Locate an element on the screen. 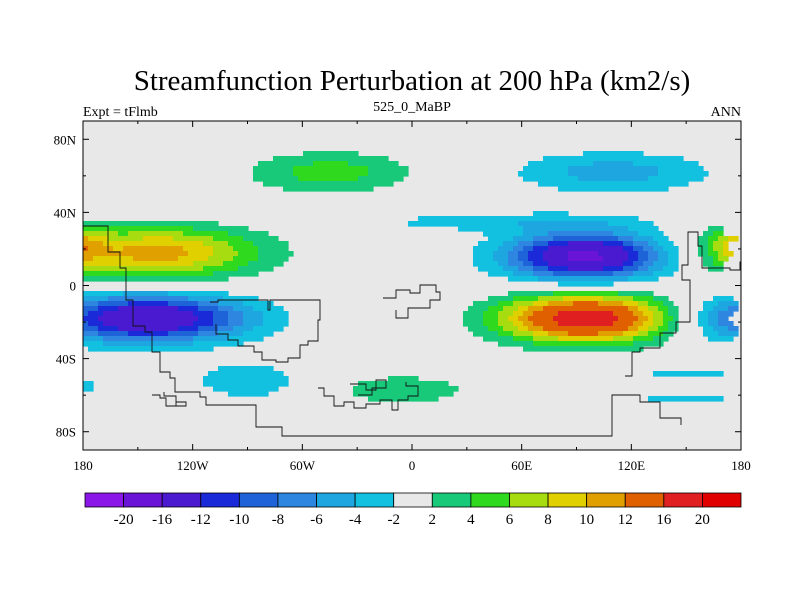 This screenshot has width=800, height=600. colorbar-label: 20 is located at coordinates (702, 520).